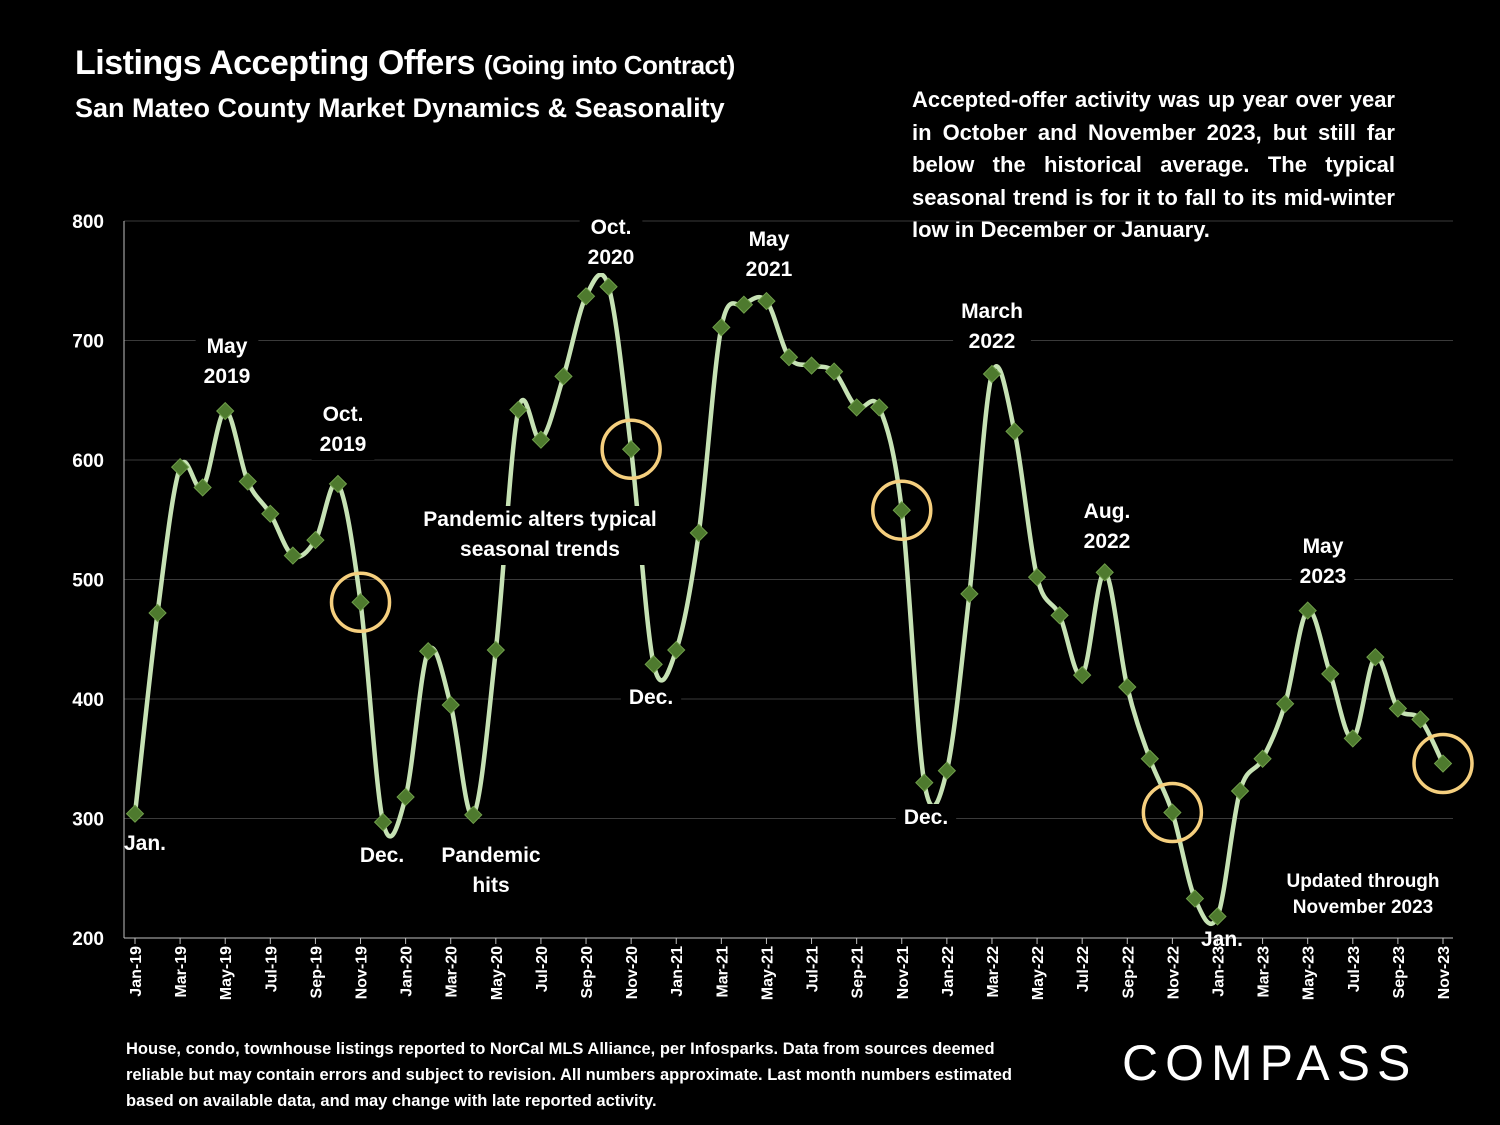  Describe the element at coordinates (362, 972) in the screenshot. I see `x-tick-label: Nov-19` at that location.